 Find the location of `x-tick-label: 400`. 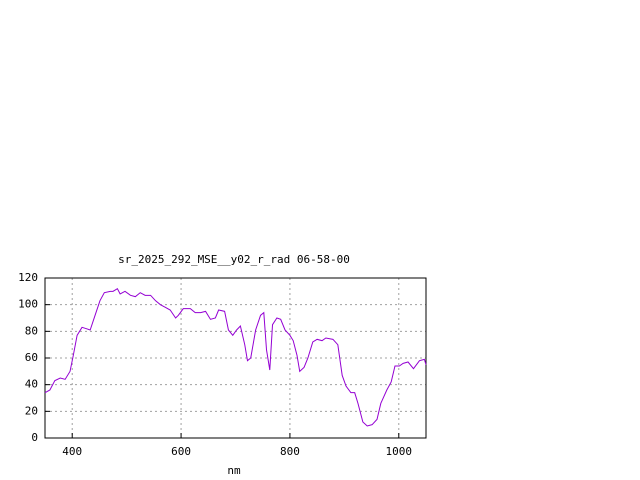

x-tick-label: 400 is located at coordinates (72, 451).